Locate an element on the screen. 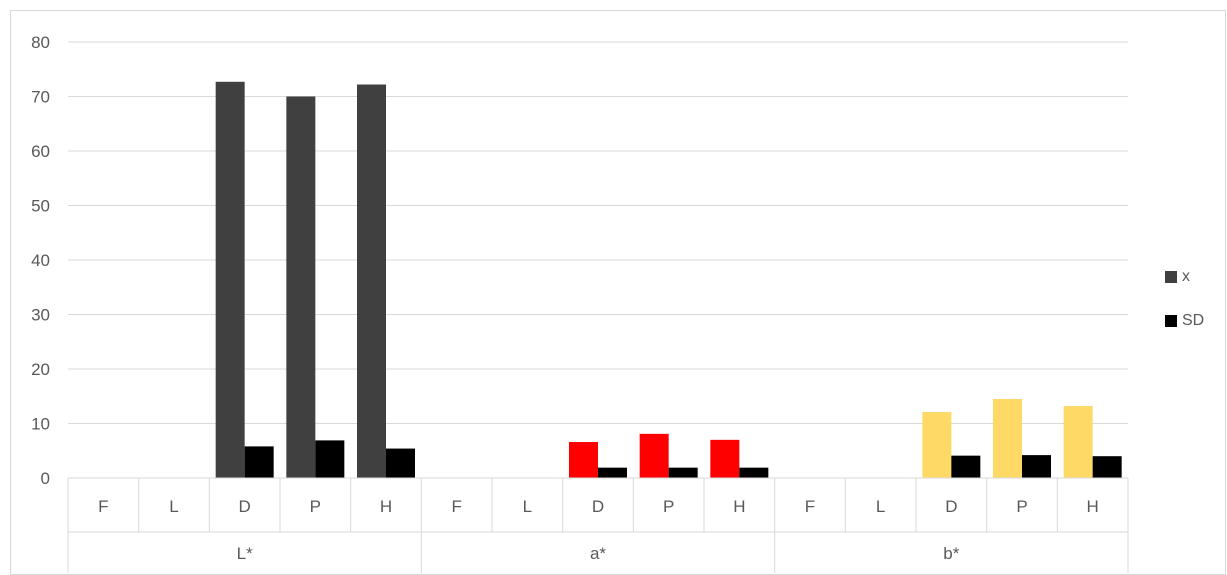 The width and height of the screenshot is (1227, 575). legend-item-sd: SD is located at coordinates (1184, 322).